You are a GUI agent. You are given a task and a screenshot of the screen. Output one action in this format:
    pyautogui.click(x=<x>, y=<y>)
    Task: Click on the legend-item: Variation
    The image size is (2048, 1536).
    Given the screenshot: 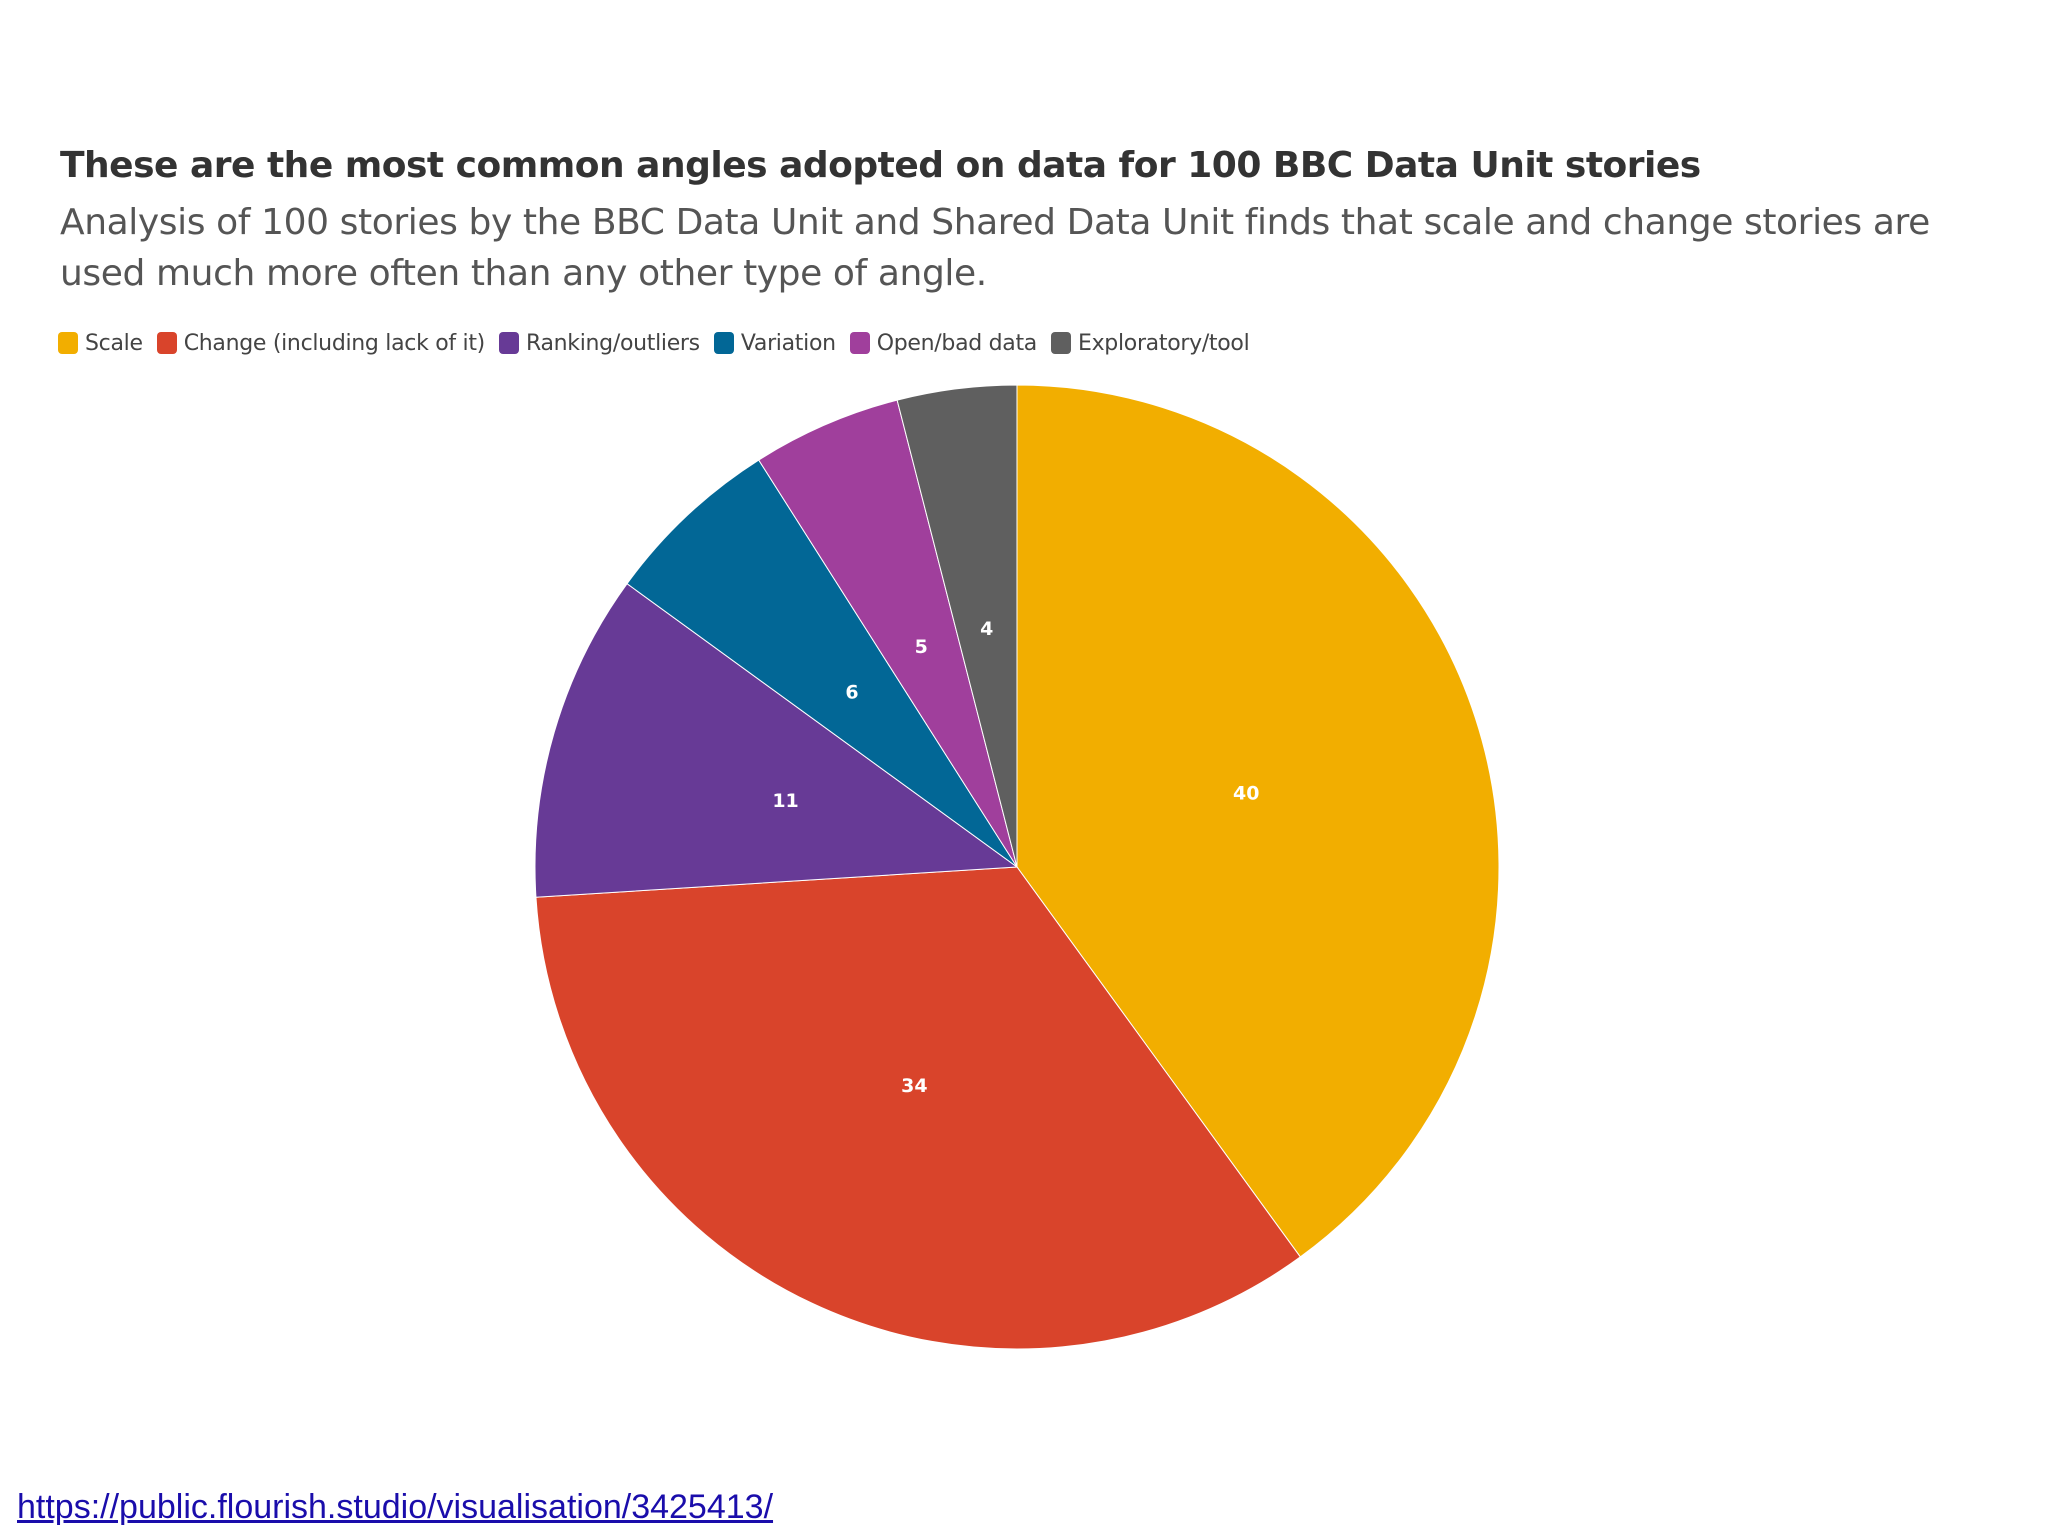 What is the action you would take?
    pyautogui.click(x=774, y=343)
    